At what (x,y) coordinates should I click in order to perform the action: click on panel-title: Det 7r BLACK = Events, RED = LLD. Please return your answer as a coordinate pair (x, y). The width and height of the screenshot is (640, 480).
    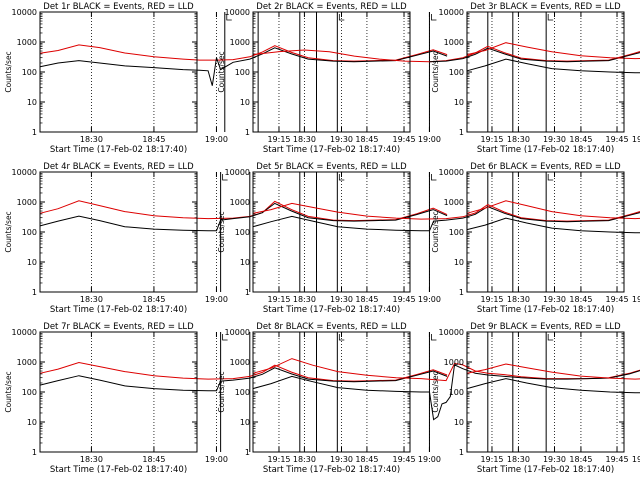
    Looking at the image, I should click on (118, 327).